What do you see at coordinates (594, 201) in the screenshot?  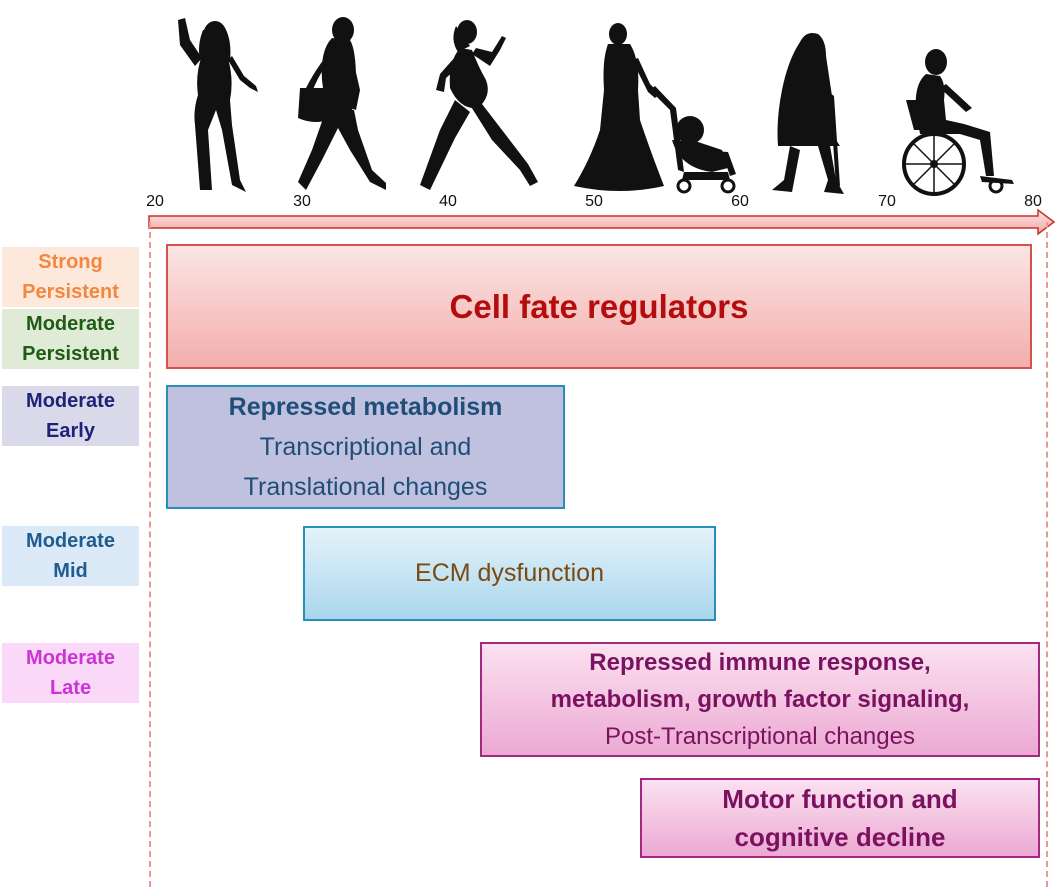 I see `axis-tick-label: 50` at bounding box center [594, 201].